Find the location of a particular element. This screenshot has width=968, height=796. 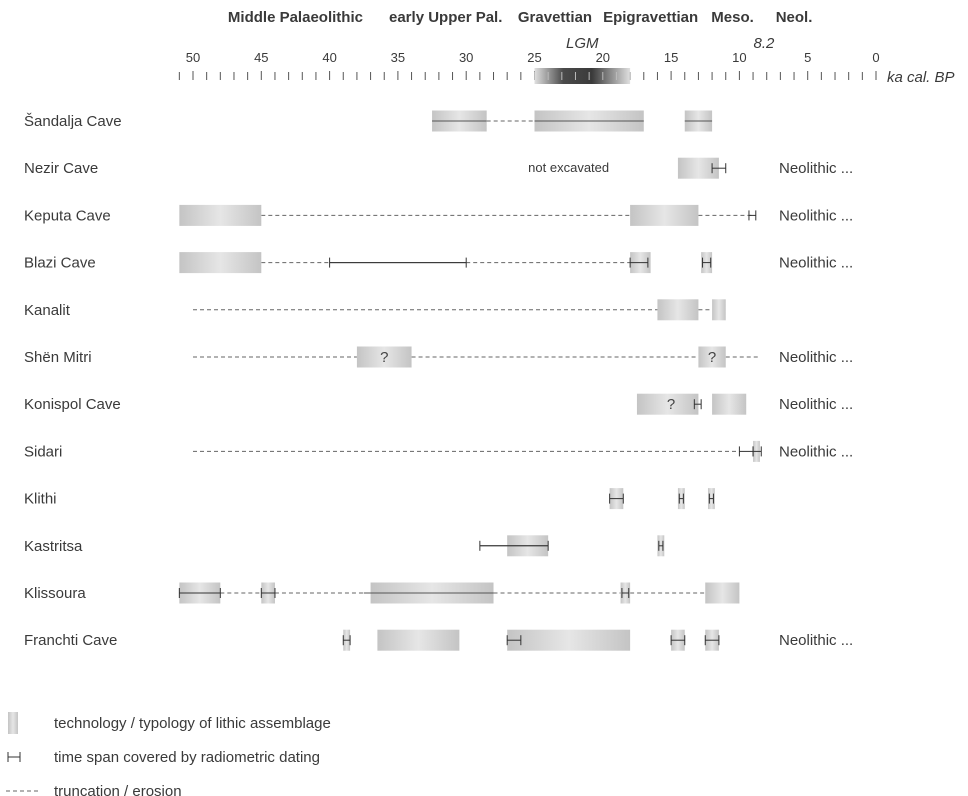

site-name: Šandalja Cave is located at coordinates (73, 121).